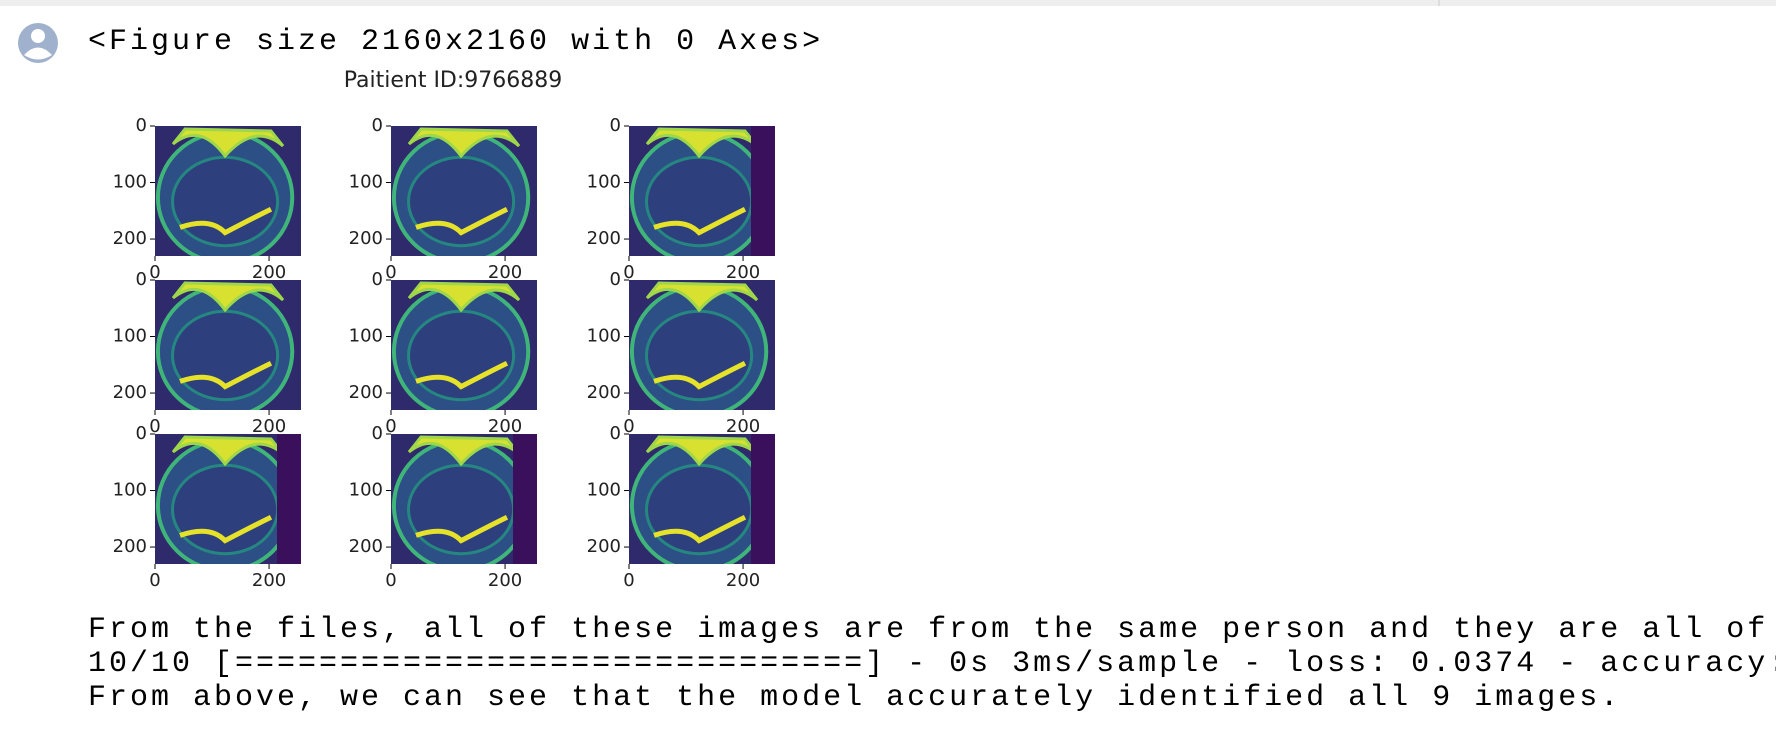  What do you see at coordinates (453, 80) in the screenshot?
I see `figure-title: Paitient ID:9766889` at bounding box center [453, 80].